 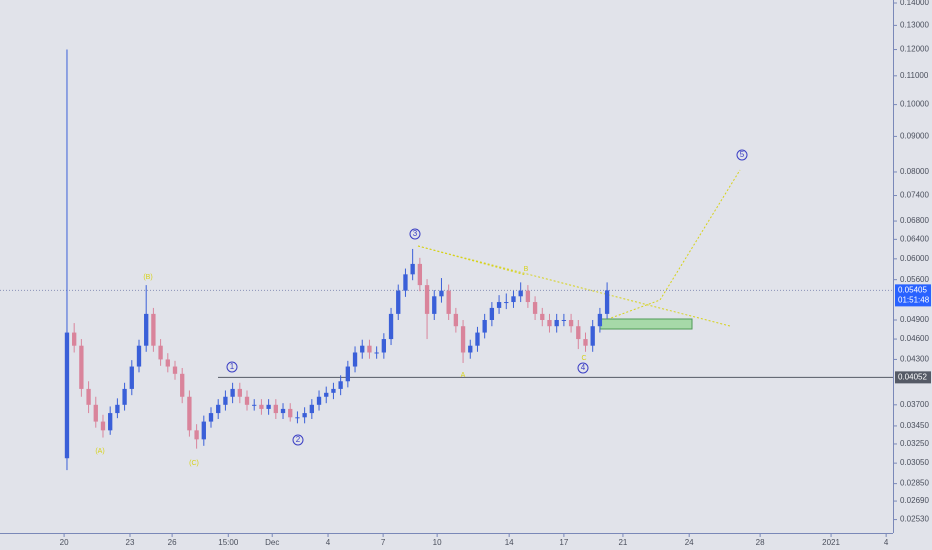 I want to click on x-tick-label: 26, so click(x=172, y=542).